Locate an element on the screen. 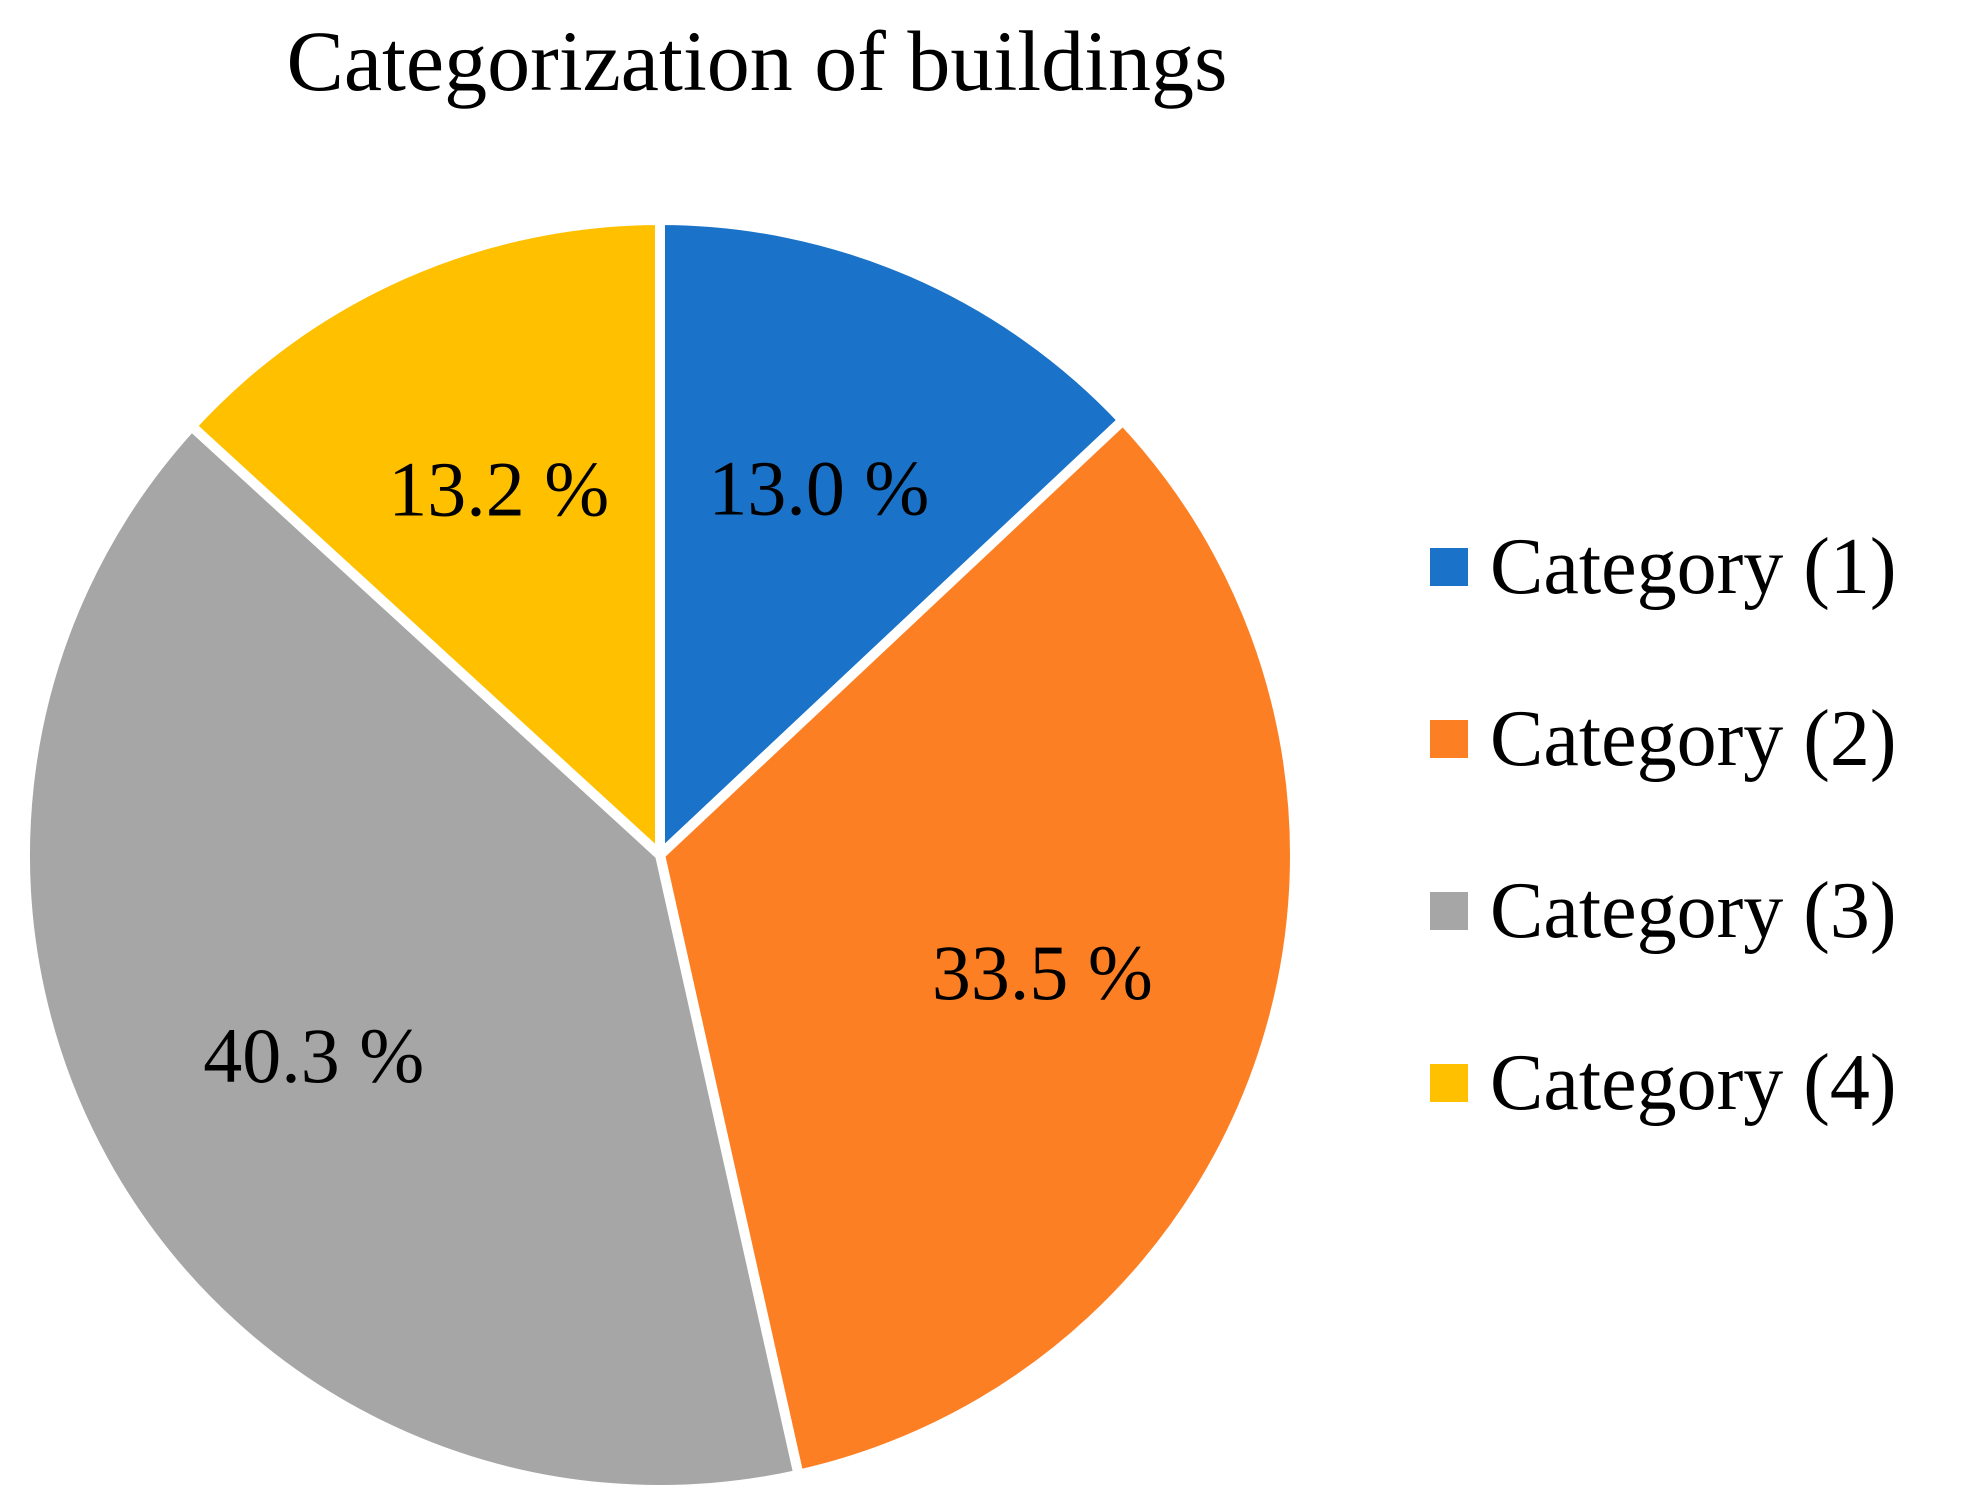 The height and width of the screenshot is (1498, 1967). slice-value-label-1: 13.0 % is located at coordinates (818, 487).